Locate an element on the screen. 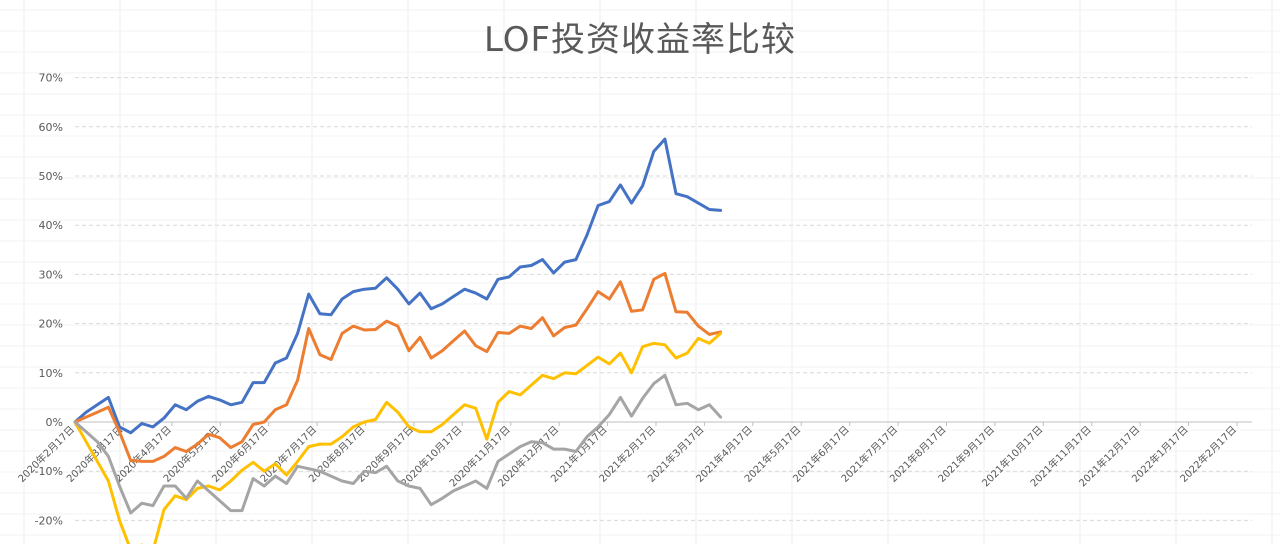 Image resolution: width=1280 pixels, height=544 pixels. y-tick-label: 40% is located at coordinates (51, 225).